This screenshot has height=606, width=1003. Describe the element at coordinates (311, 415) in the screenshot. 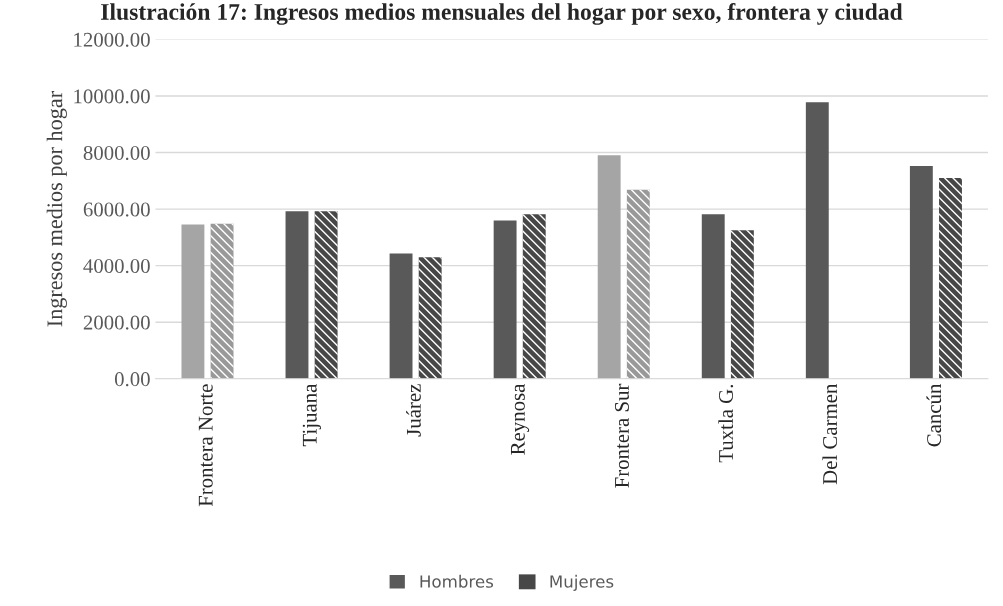

I see `x-tick-label: Tijuana` at that location.